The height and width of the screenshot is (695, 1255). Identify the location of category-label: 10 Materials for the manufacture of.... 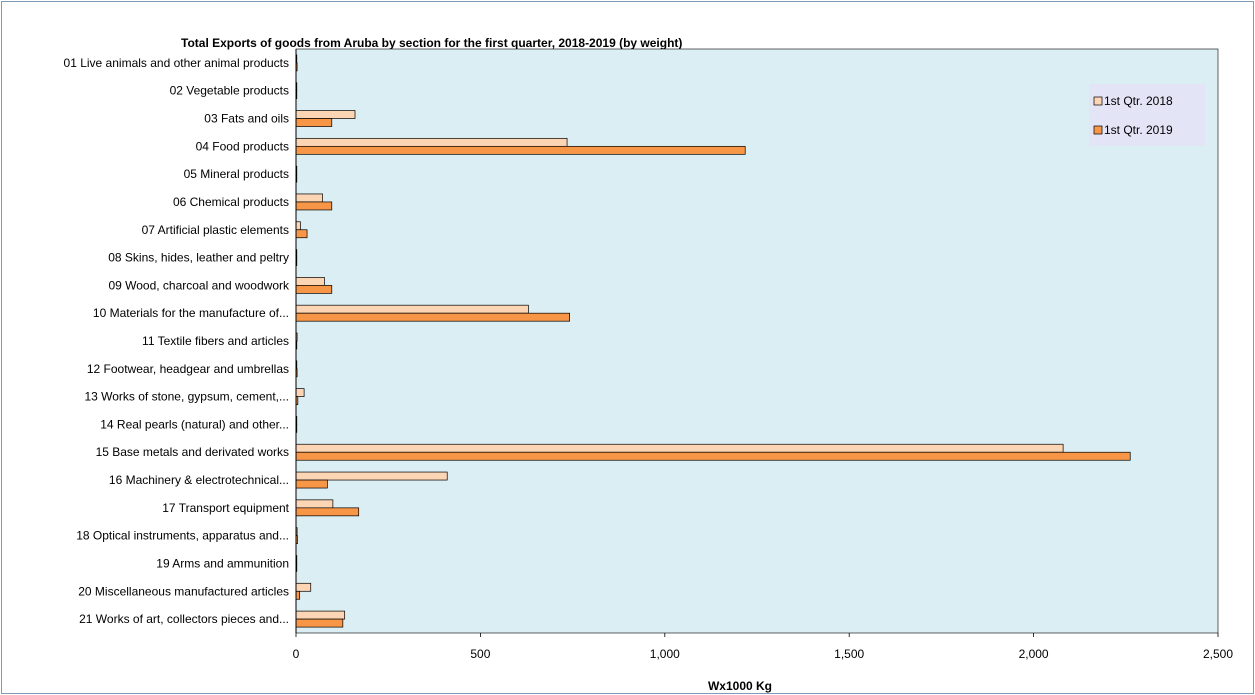
(191, 313).